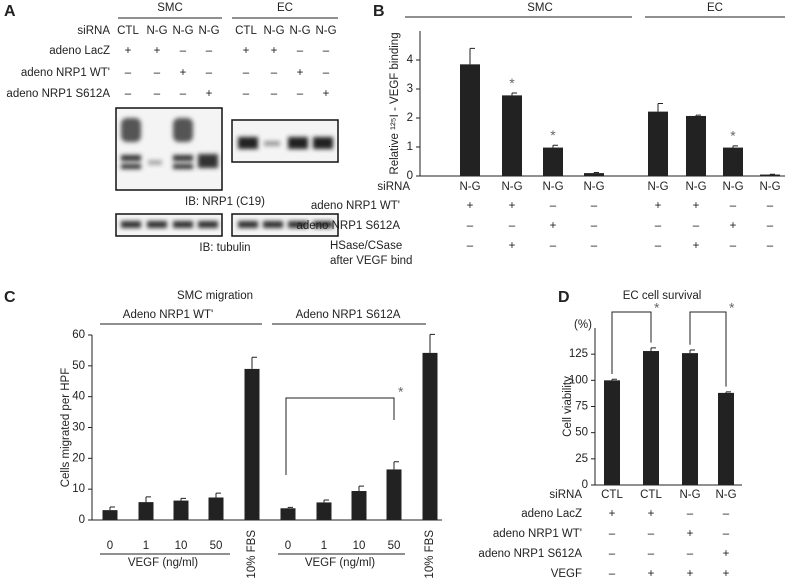 The height and width of the screenshot is (586, 789). I want to click on x-axis-label: VEGF (ng/ml), so click(340, 563).